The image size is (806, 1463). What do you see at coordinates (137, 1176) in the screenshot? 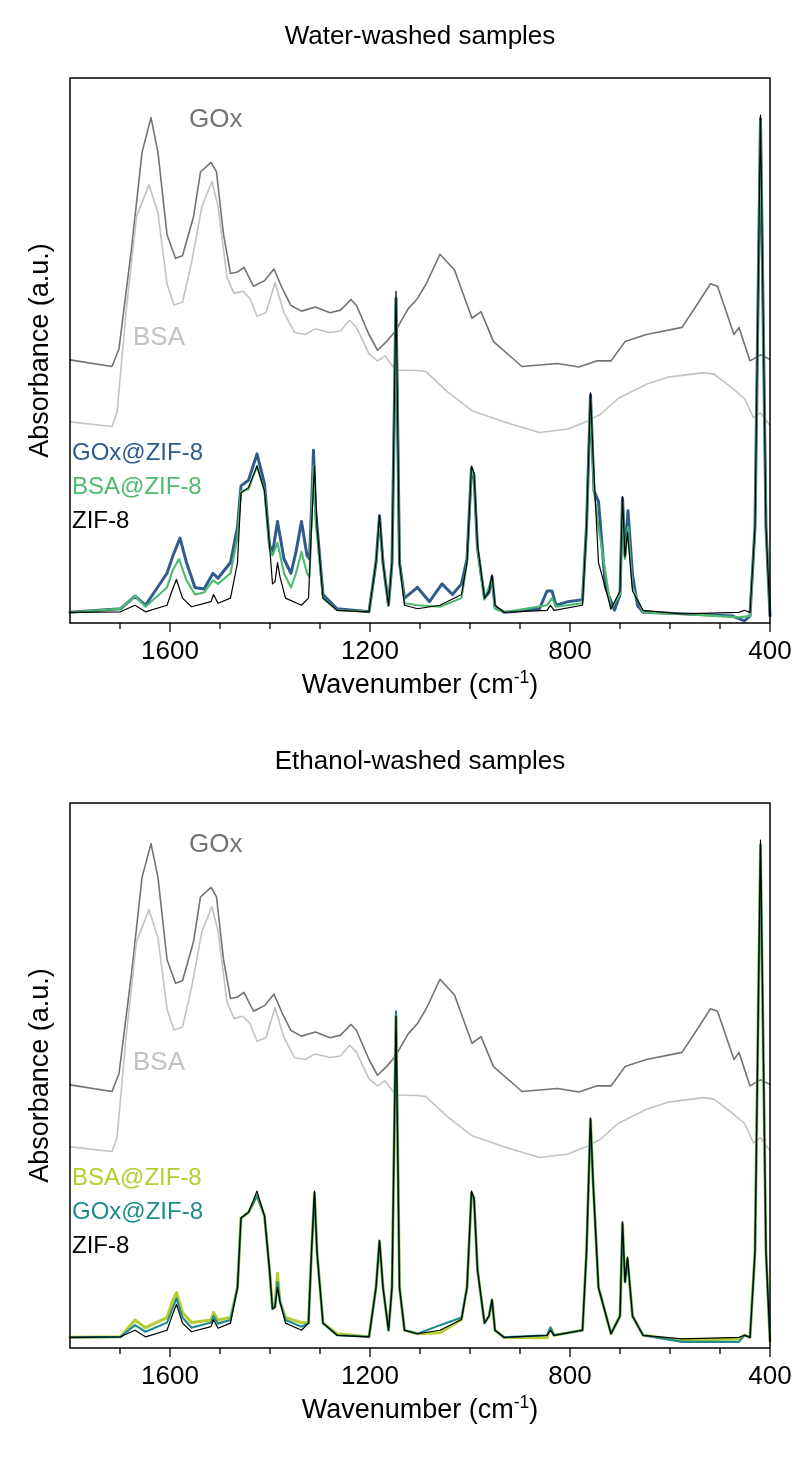
I see `text: BSA@ZIF-8` at bounding box center [137, 1176].